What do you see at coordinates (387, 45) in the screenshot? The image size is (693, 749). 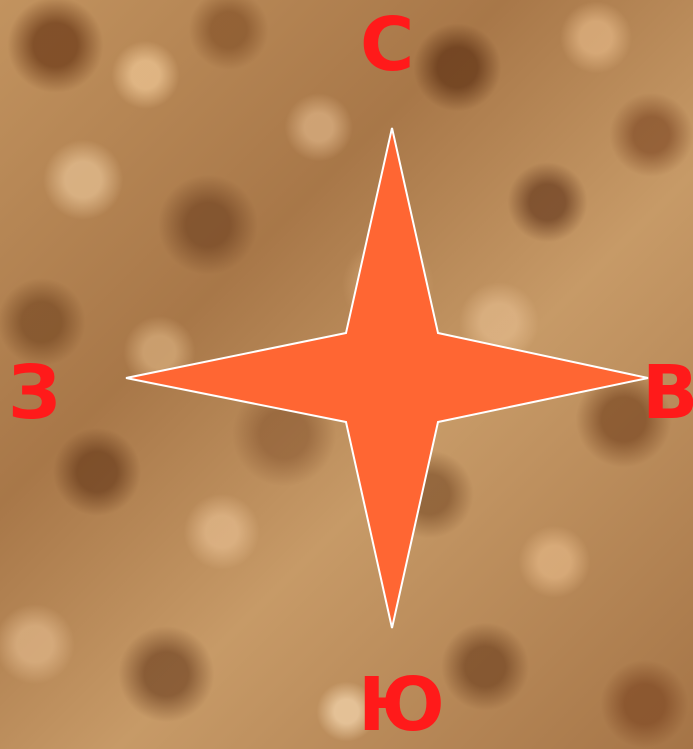 I see `north-label: С` at bounding box center [387, 45].